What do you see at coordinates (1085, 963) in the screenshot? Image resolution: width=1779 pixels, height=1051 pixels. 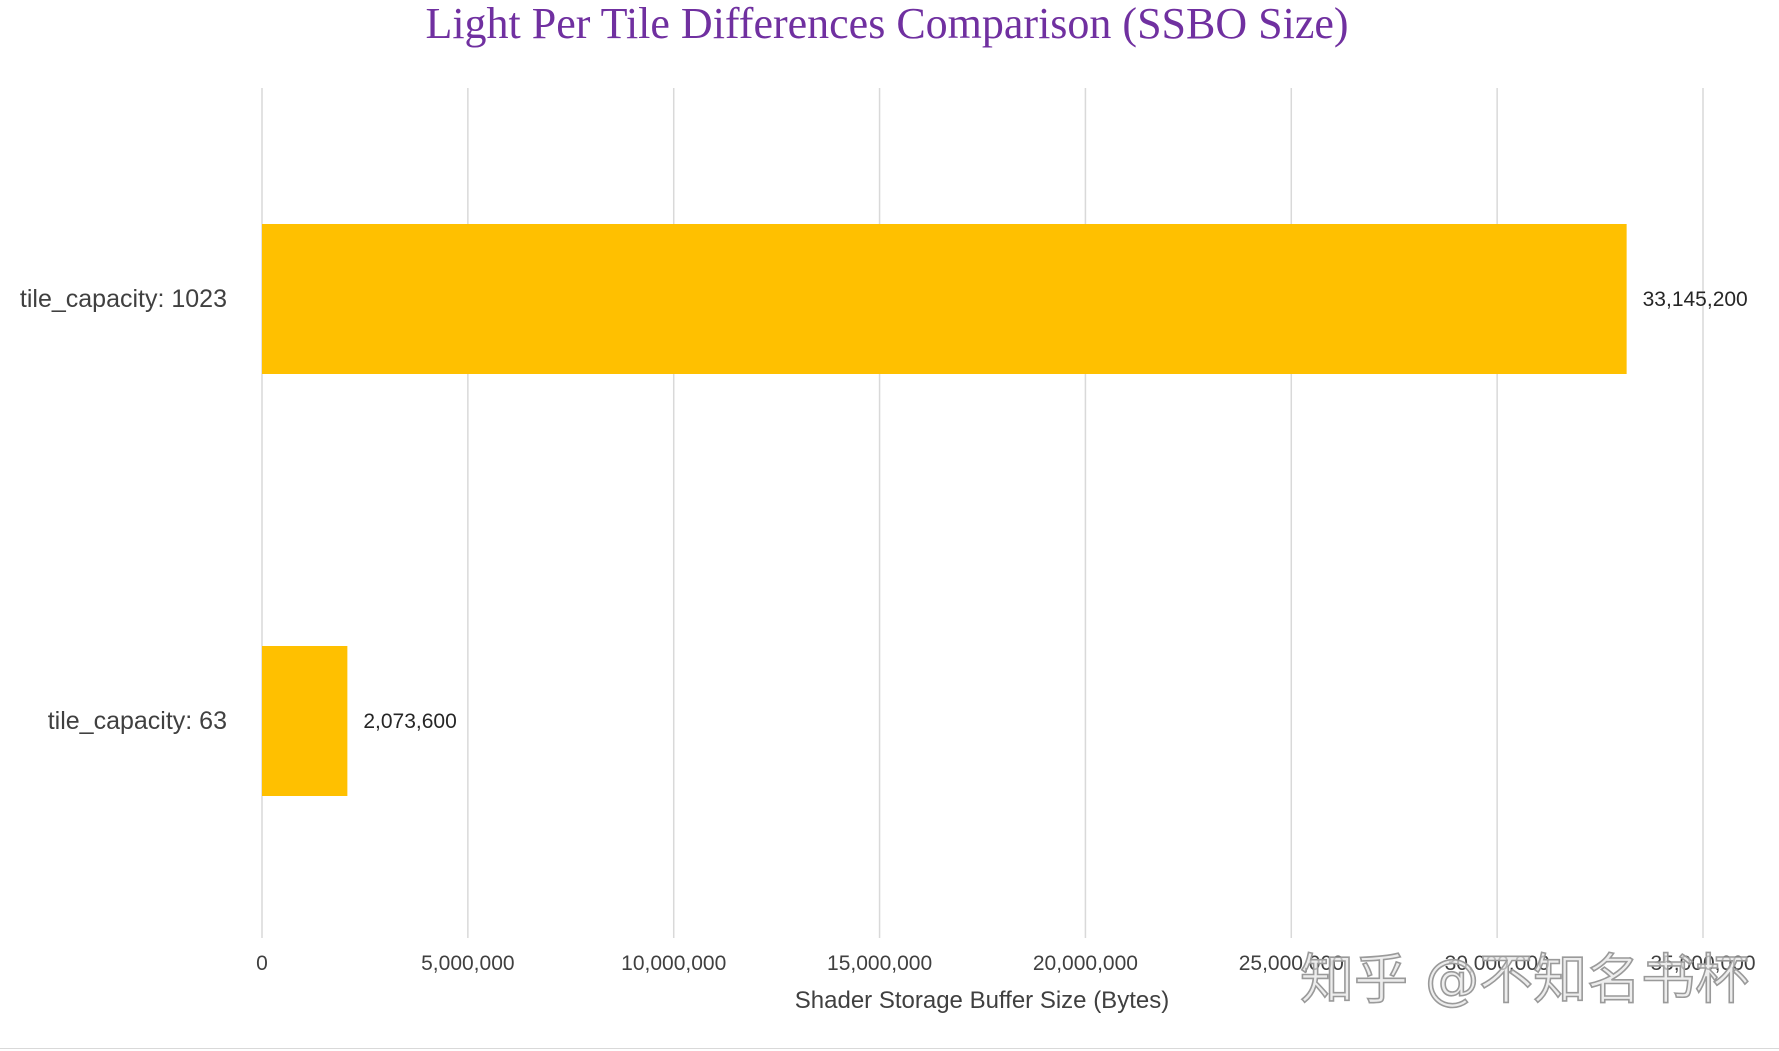 I see `x-tick-label-4: 20,000,000` at bounding box center [1085, 963].